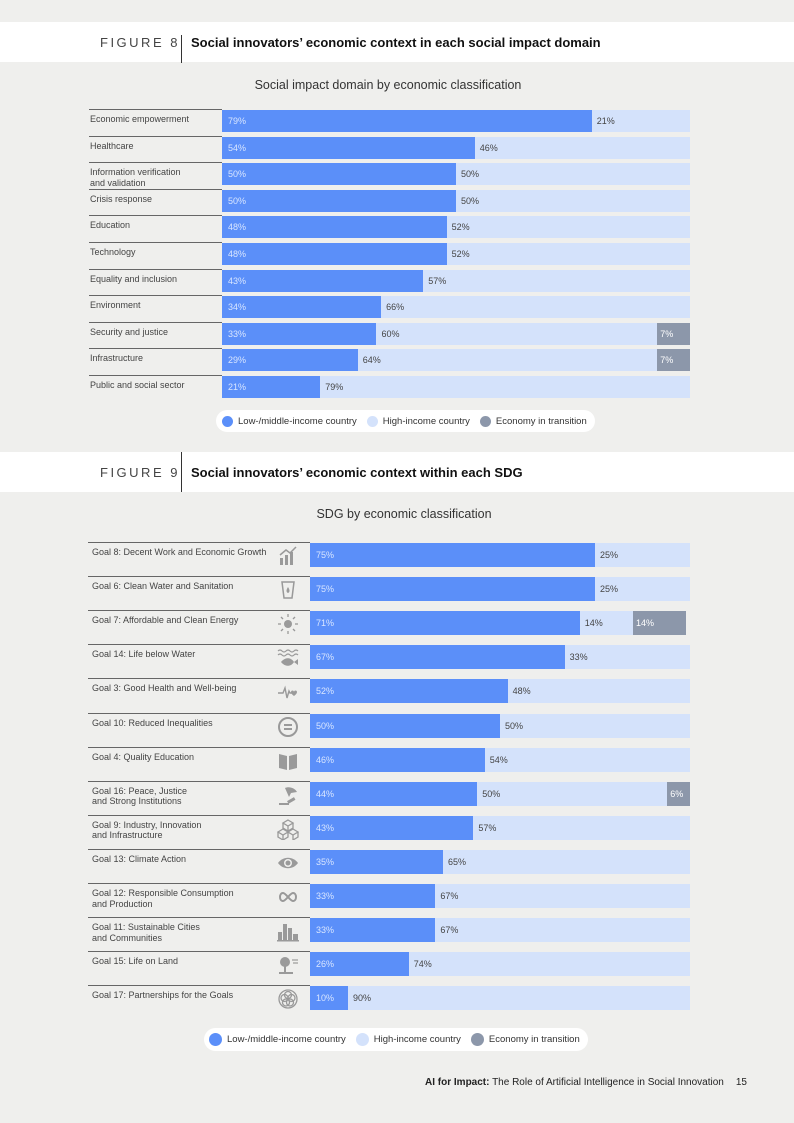 This screenshot has width=794, height=1123. What do you see at coordinates (556, 280) in the screenshot?
I see `bar-high-income: 57%` at bounding box center [556, 280].